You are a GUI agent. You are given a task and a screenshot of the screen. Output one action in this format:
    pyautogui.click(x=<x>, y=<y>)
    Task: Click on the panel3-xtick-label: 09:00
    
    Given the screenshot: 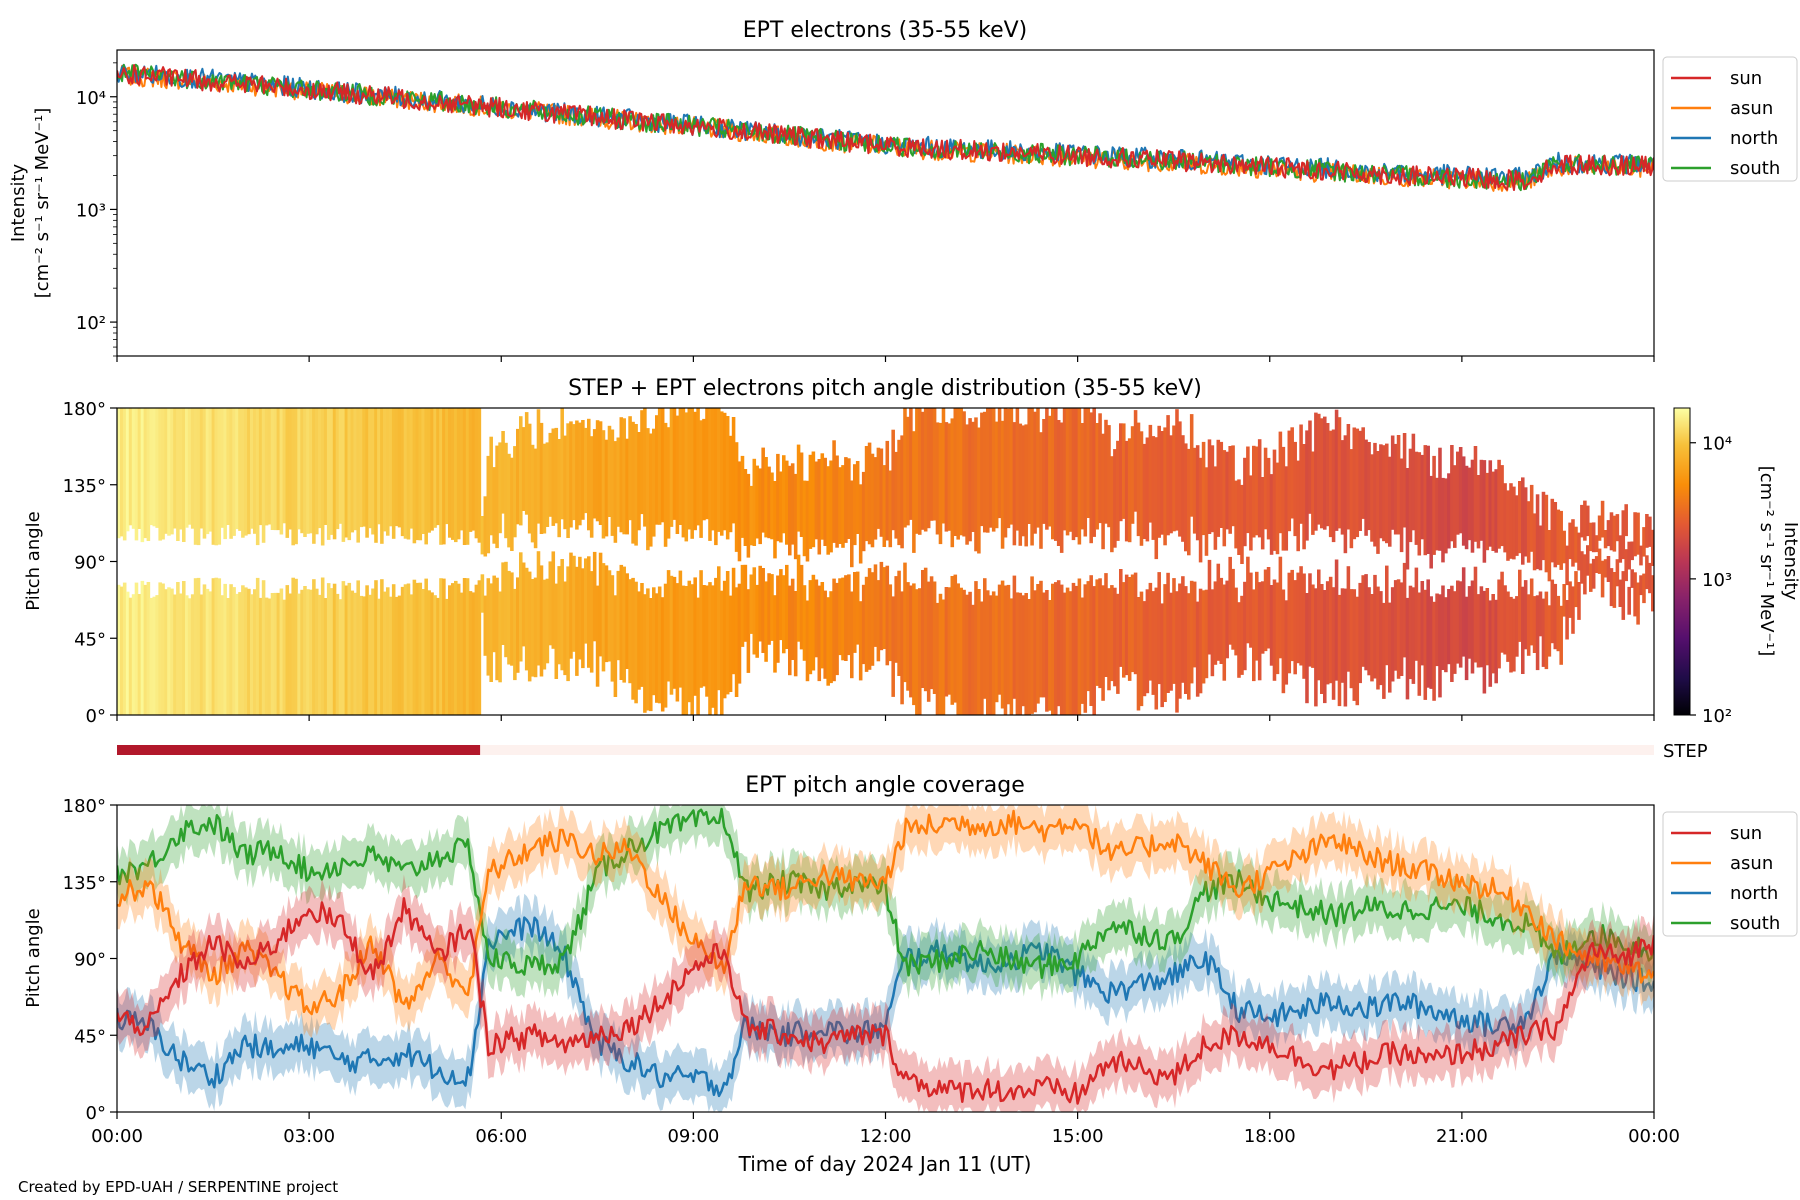 What is the action you would take?
    pyautogui.click(x=693, y=1136)
    